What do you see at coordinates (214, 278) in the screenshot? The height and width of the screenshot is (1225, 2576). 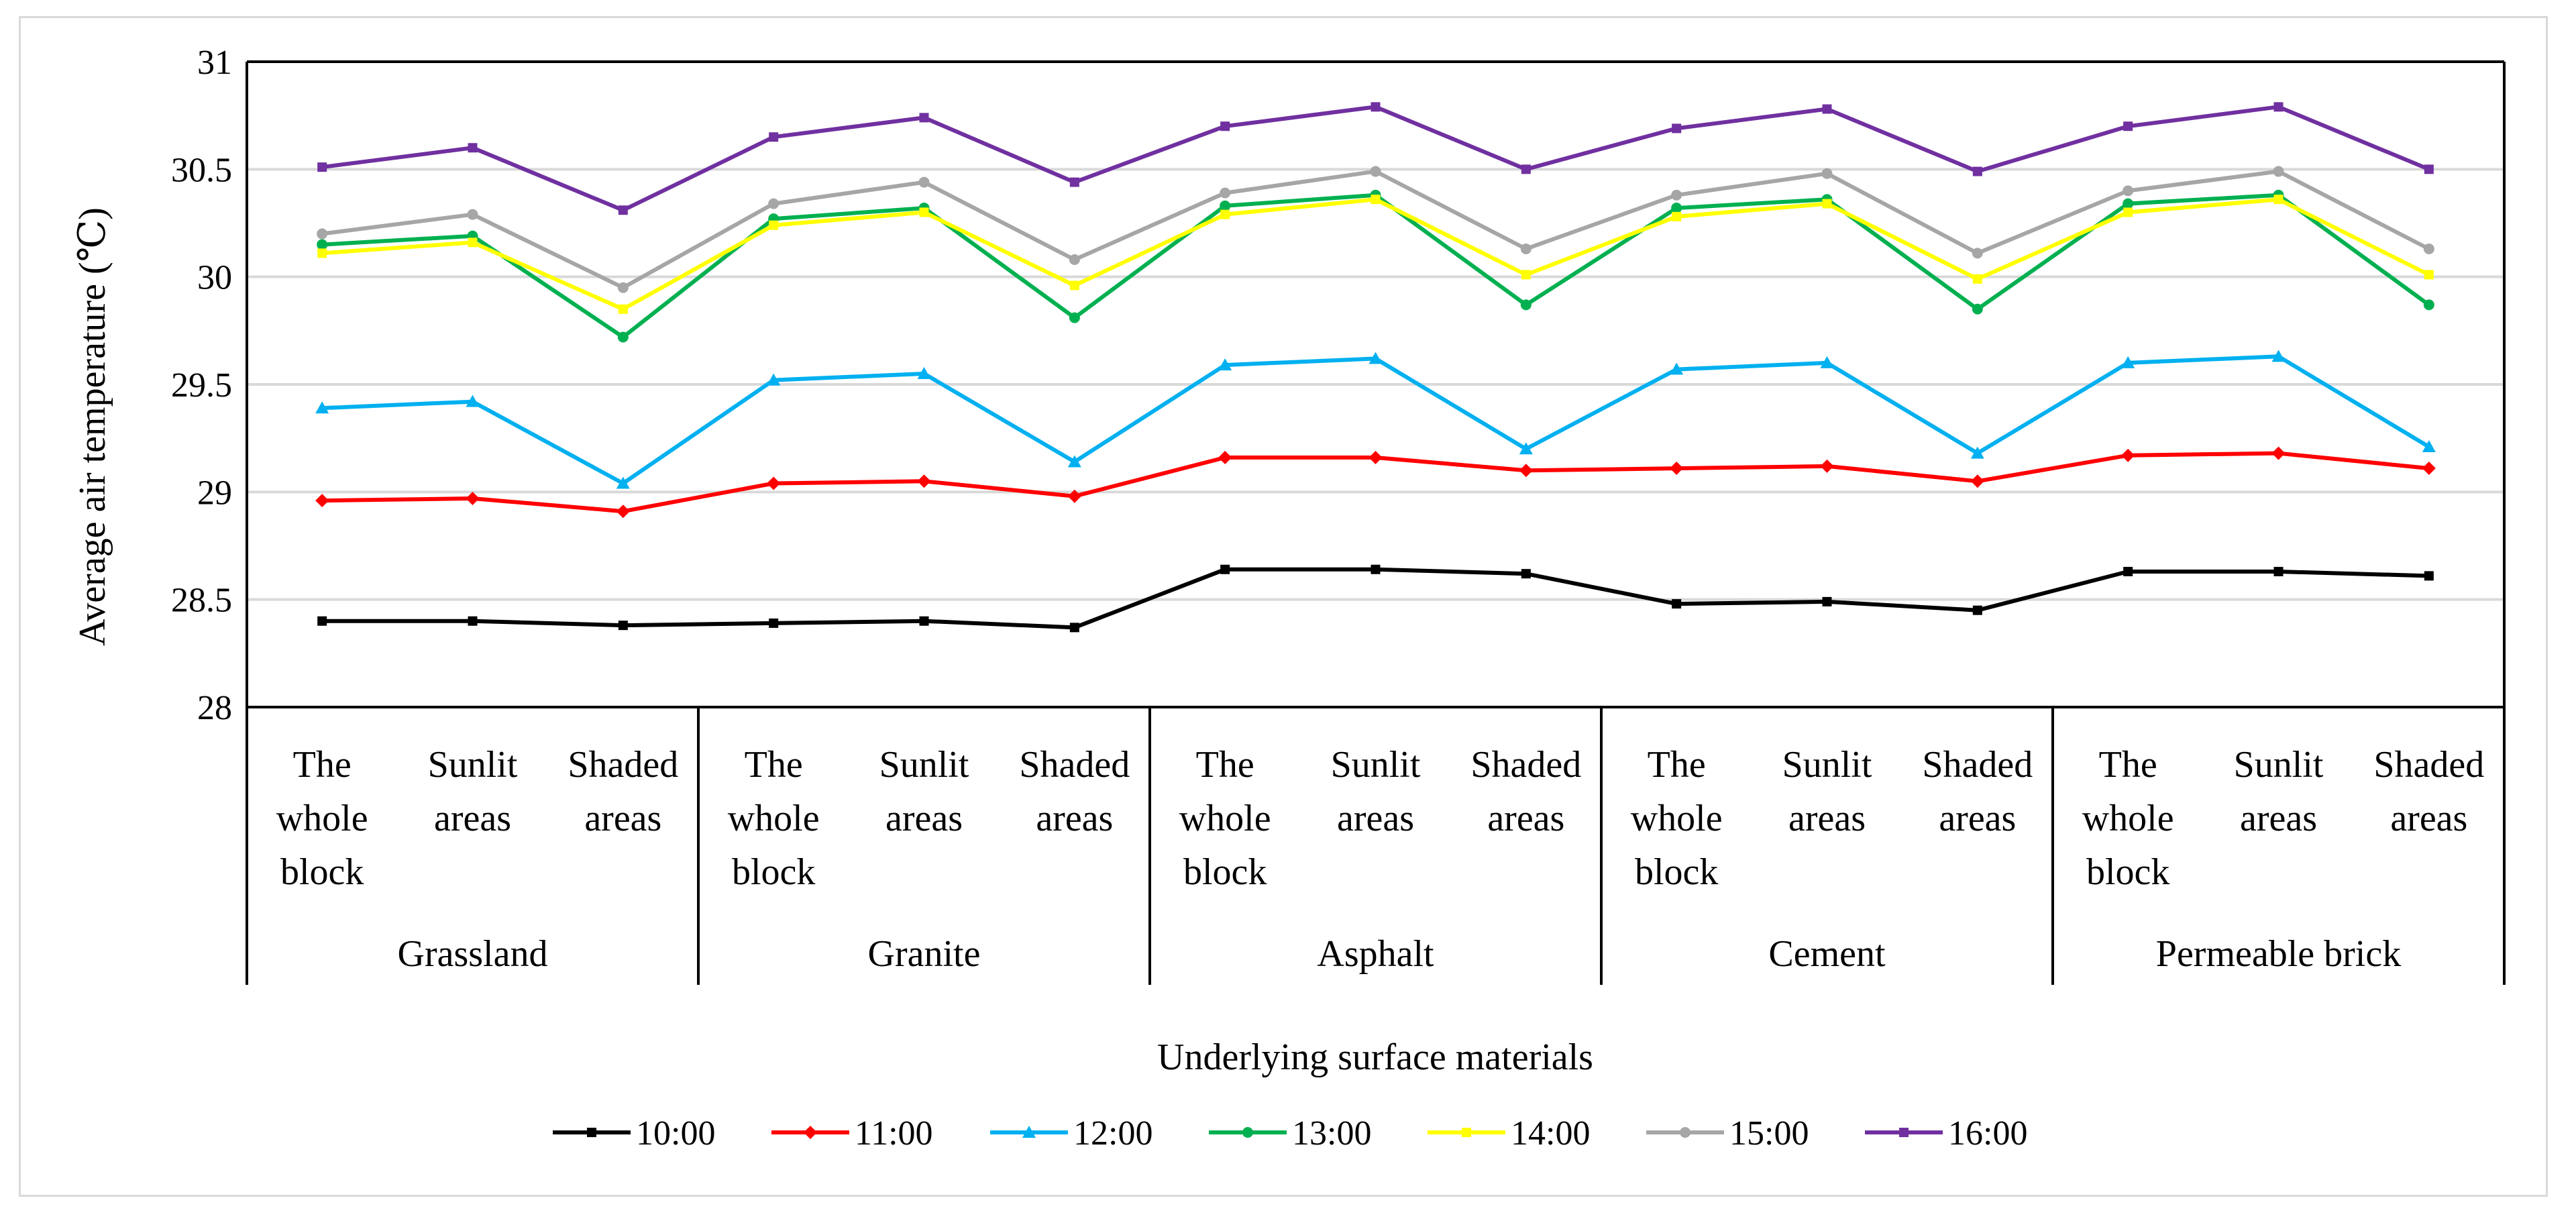 I see `y-tick-label: 30` at bounding box center [214, 278].